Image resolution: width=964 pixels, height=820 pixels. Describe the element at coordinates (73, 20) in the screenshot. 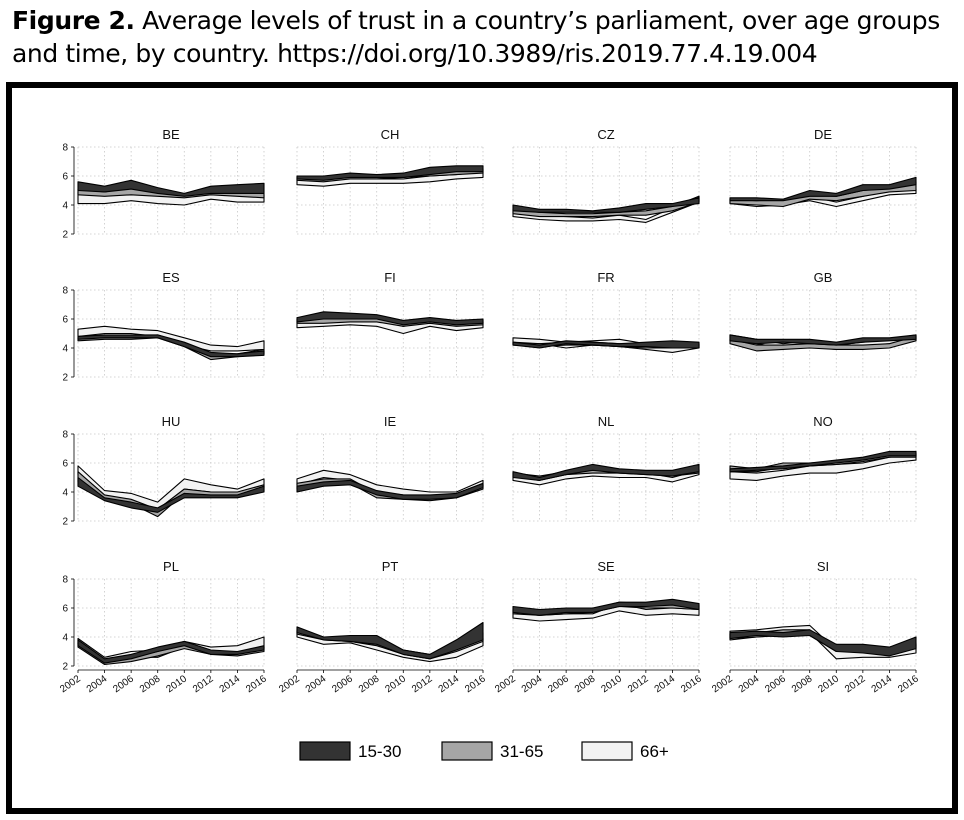

I see `caption-label: Figure 2.` at that location.